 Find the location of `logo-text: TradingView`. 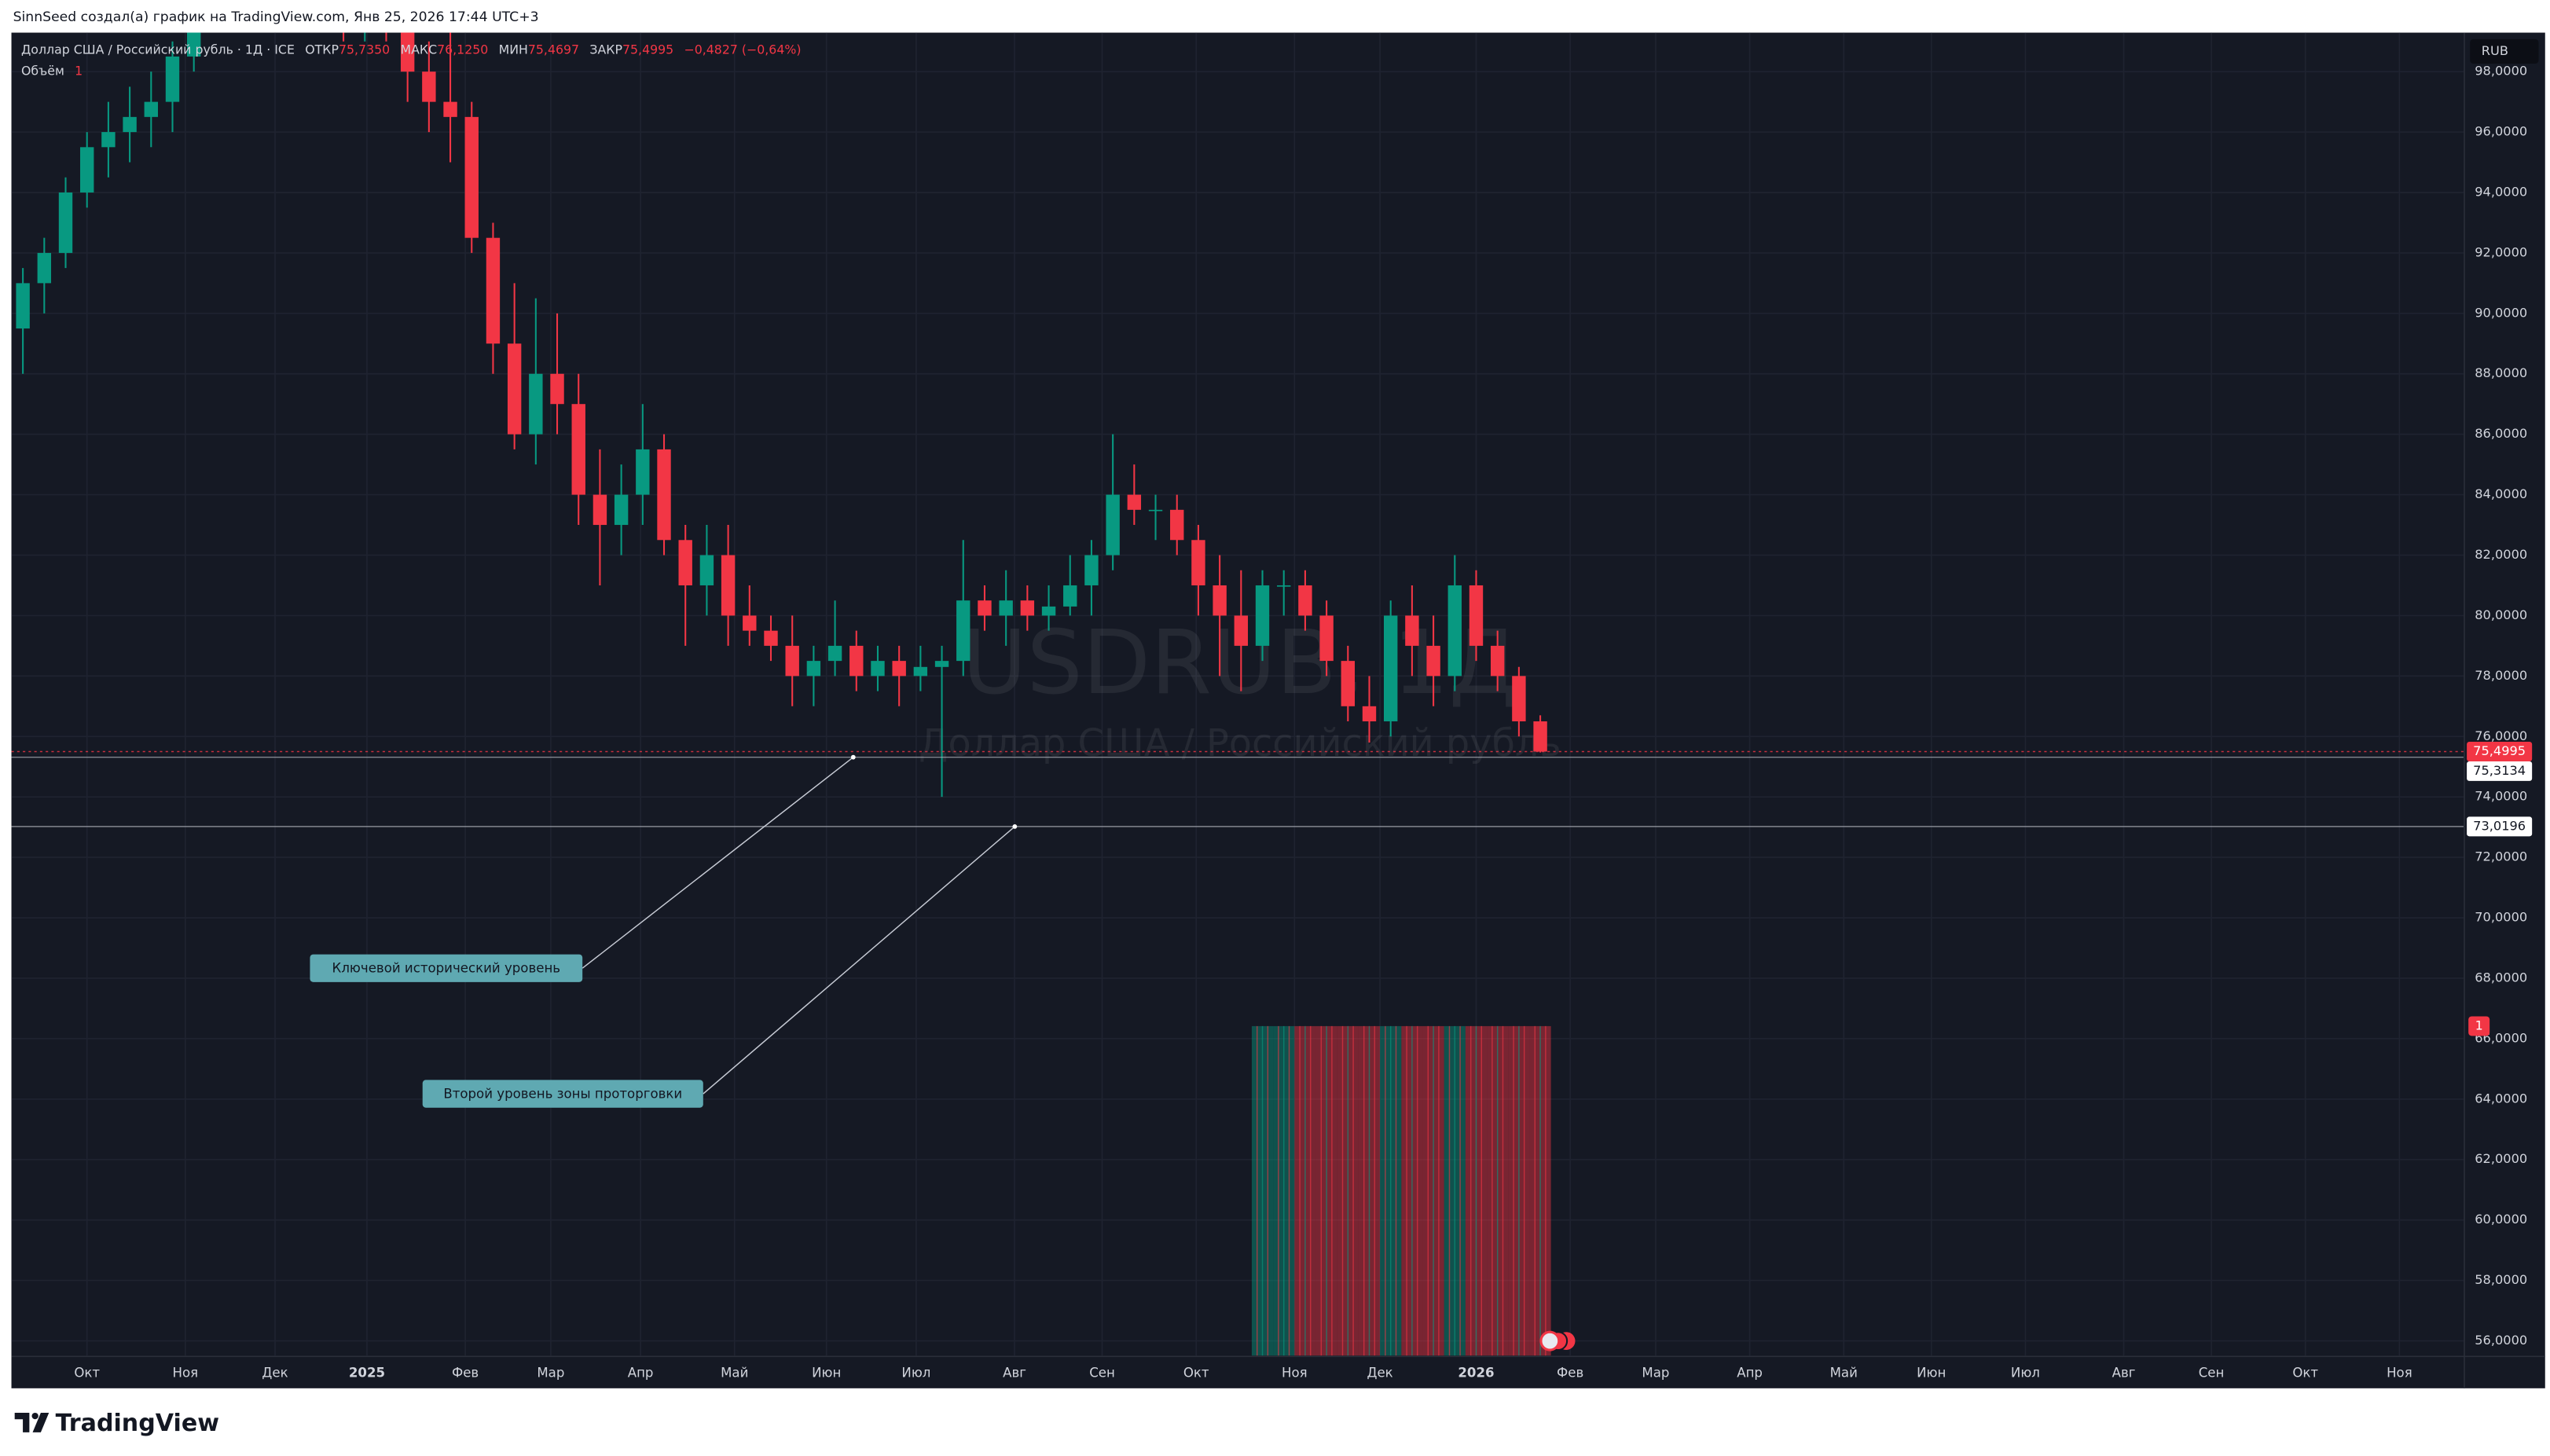

logo-text: TradingView is located at coordinates (137, 1423).